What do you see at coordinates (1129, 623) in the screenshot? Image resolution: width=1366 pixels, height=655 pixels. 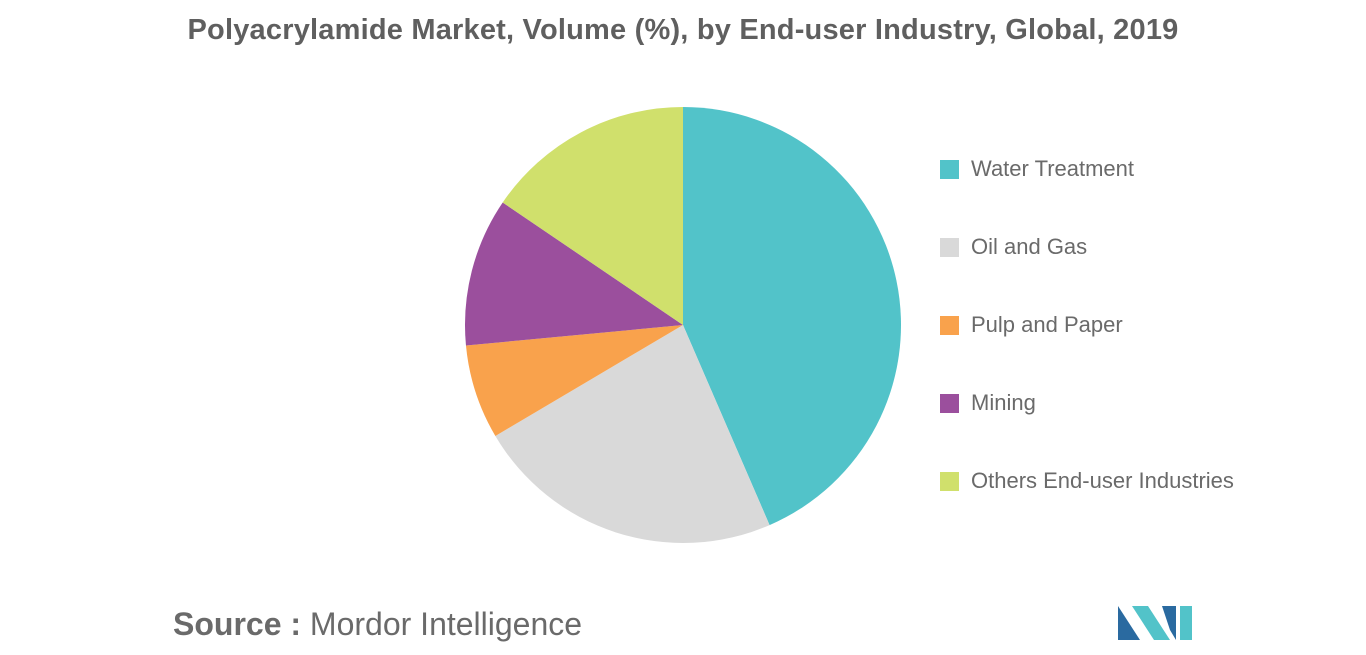 I see `logo-left-shape` at bounding box center [1129, 623].